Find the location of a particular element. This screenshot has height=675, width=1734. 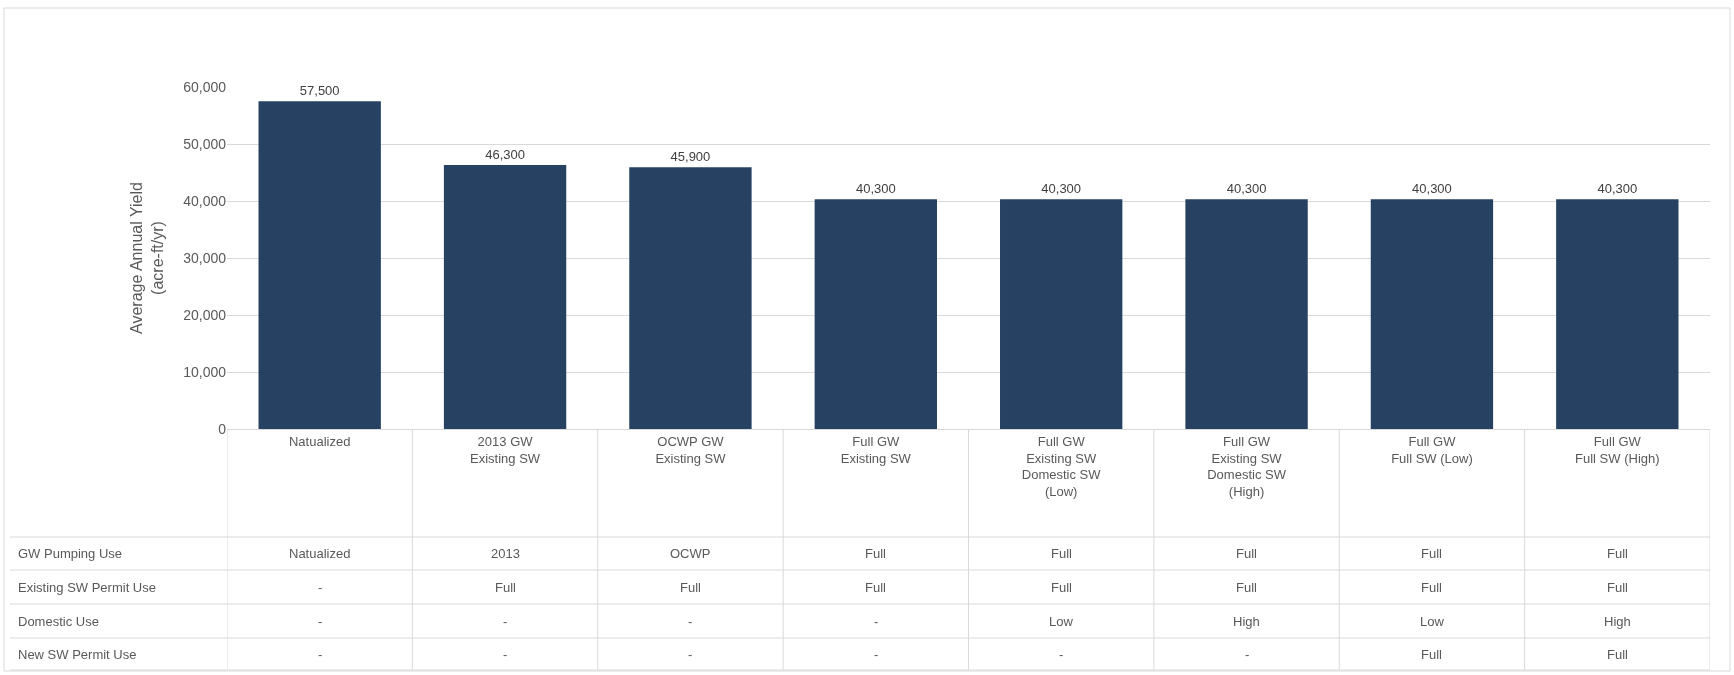

y-tick-label: 10,000 is located at coordinates (205, 371).